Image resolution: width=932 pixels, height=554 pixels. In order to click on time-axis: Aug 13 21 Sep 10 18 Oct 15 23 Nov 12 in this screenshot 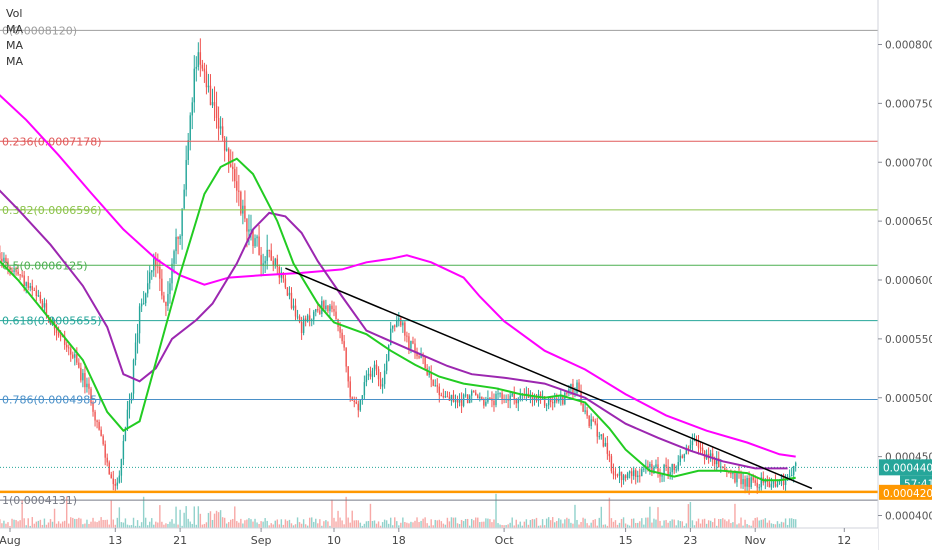, I will do `click(439, 538)`.